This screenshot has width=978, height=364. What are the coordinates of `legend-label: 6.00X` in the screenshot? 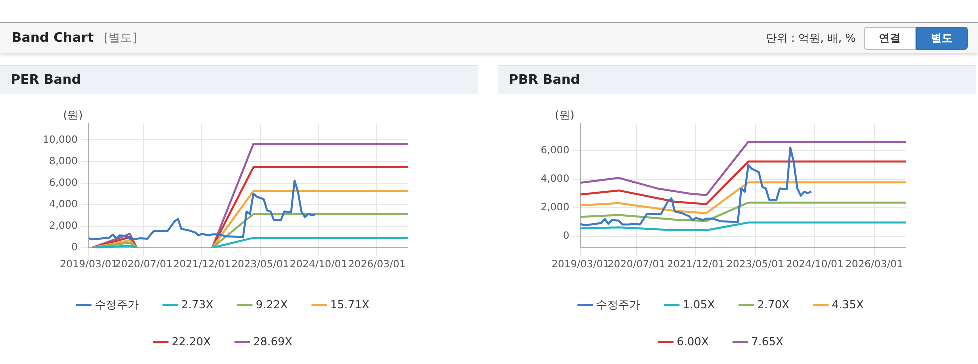 It's located at (693, 341).